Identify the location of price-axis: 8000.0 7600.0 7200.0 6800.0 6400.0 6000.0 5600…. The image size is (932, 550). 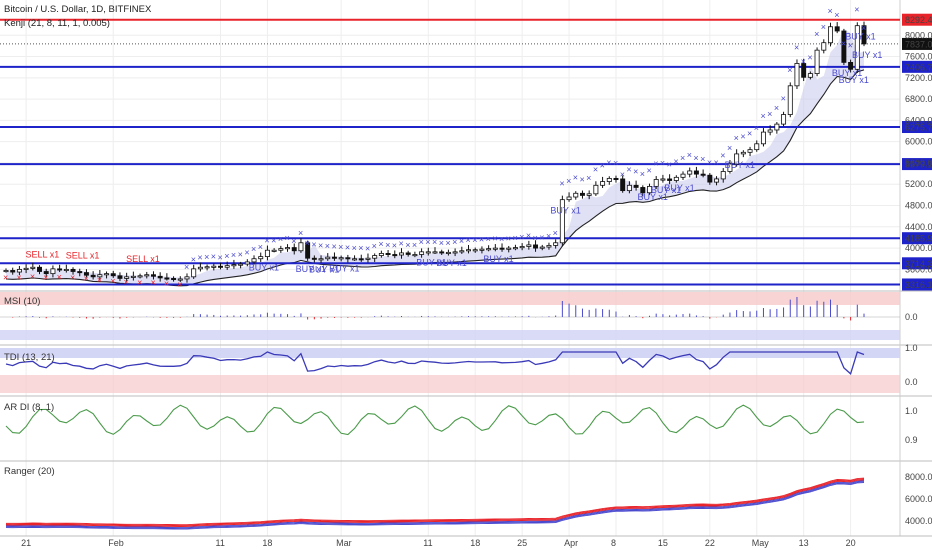
(918, 152).